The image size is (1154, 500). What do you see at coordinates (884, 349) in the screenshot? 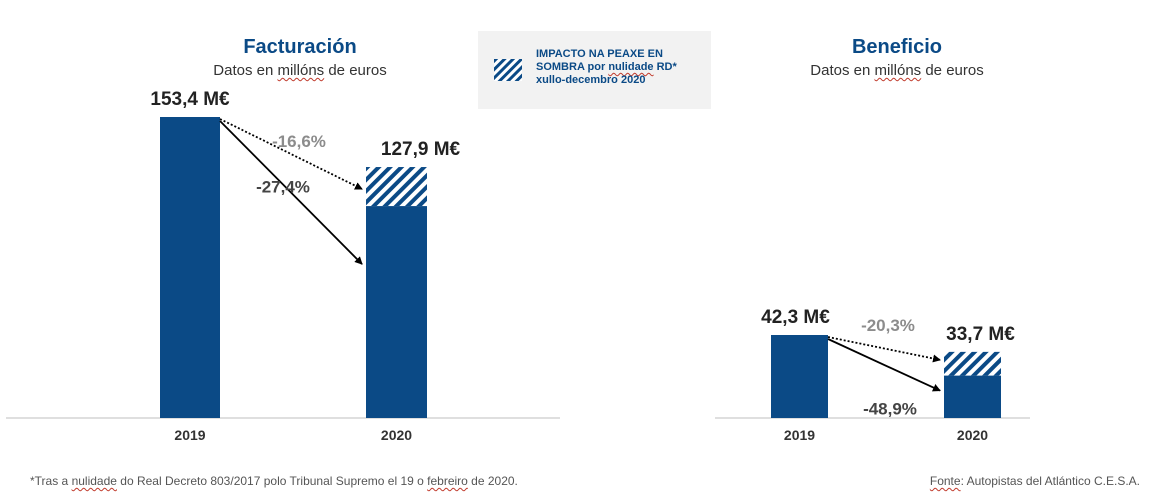
I see `chart2-arrow-dotted` at bounding box center [884, 349].